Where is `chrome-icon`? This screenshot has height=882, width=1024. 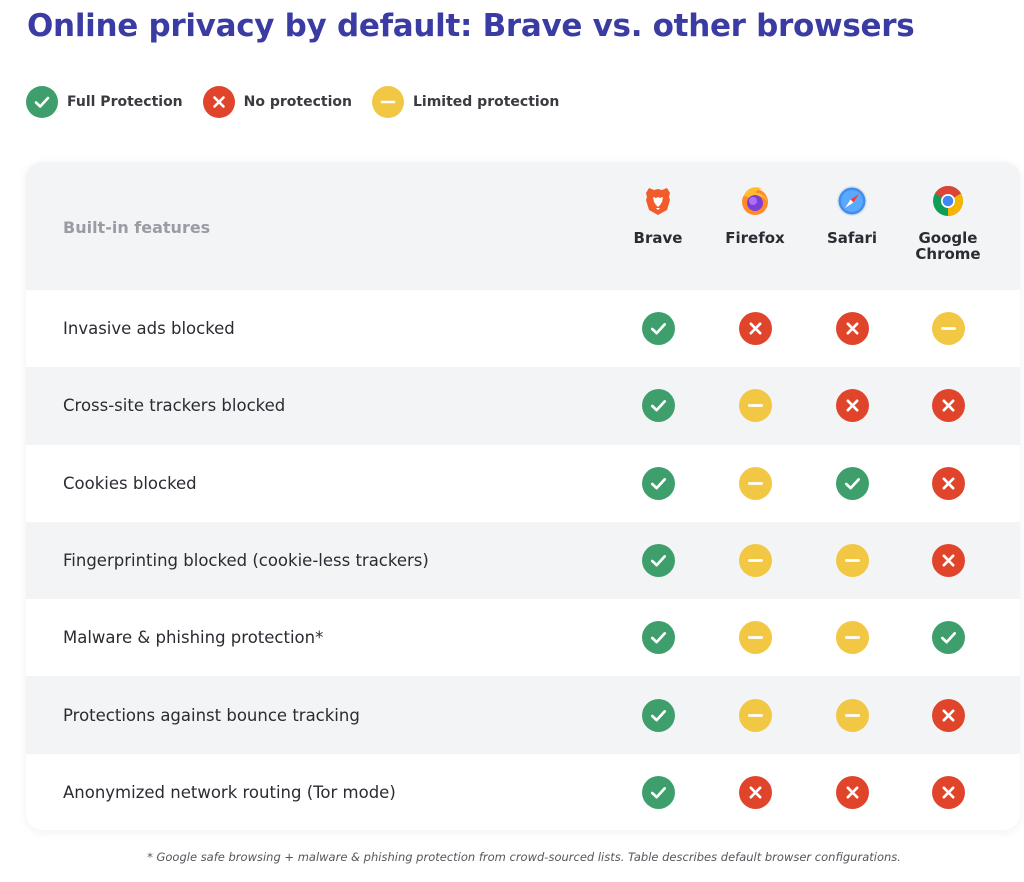
chrome-icon is located at coordinates (948, 201).